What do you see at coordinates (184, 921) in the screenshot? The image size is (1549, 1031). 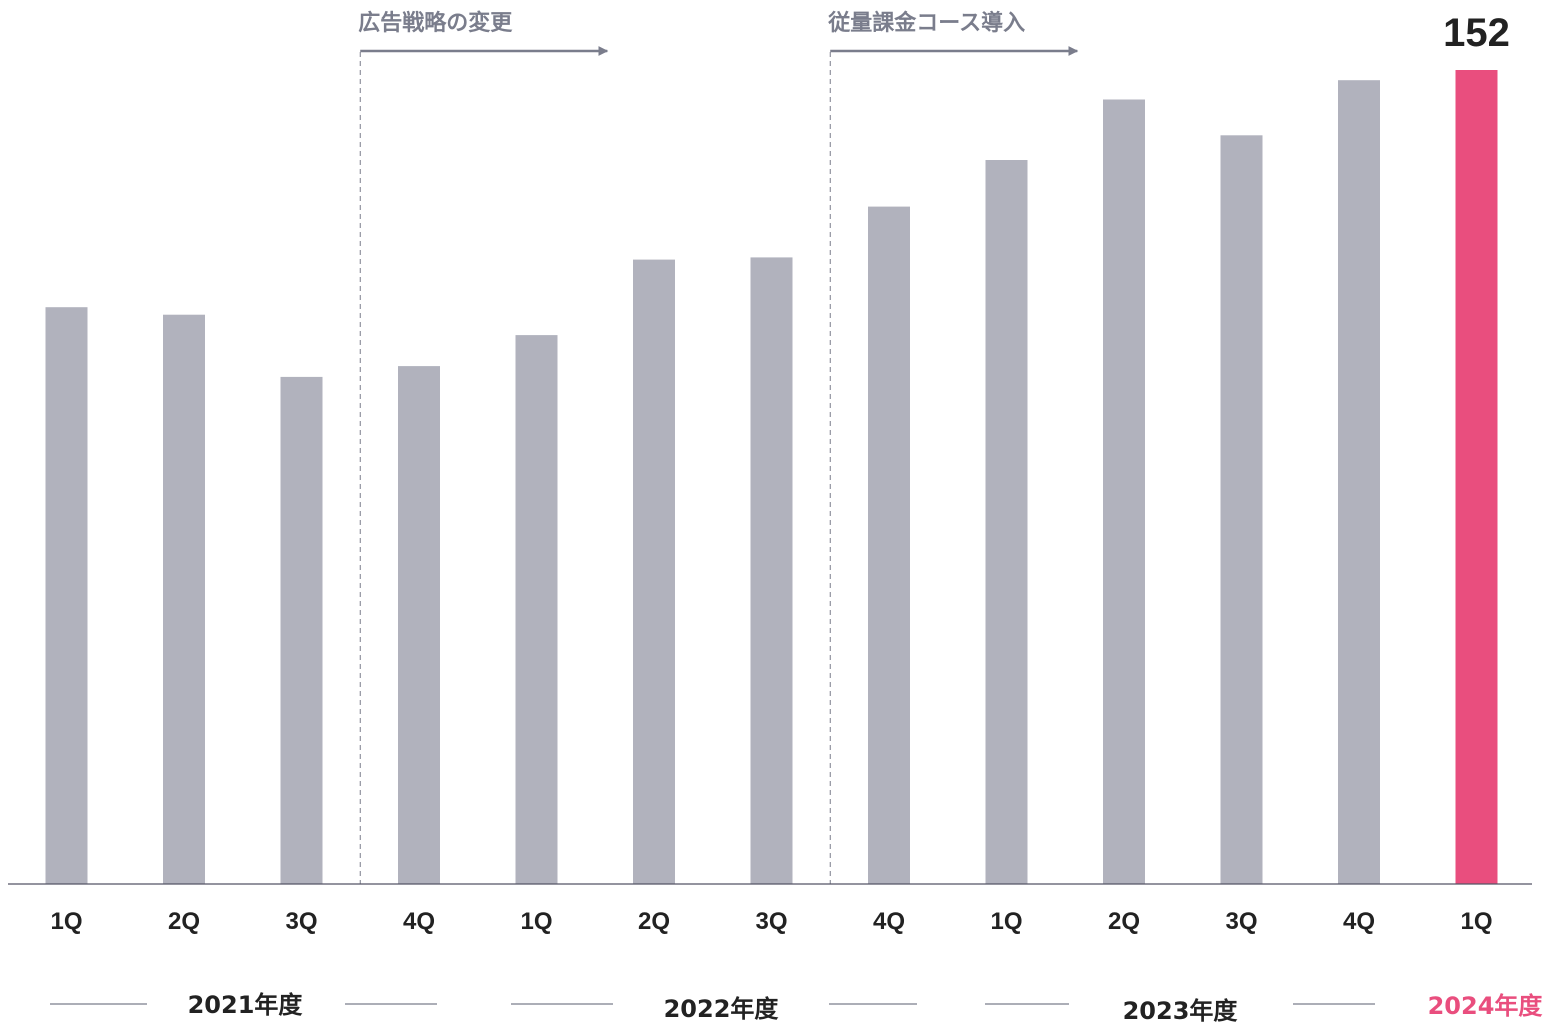 I see `x-tick-label-2: 2Q` at bounding box center [184, 921].